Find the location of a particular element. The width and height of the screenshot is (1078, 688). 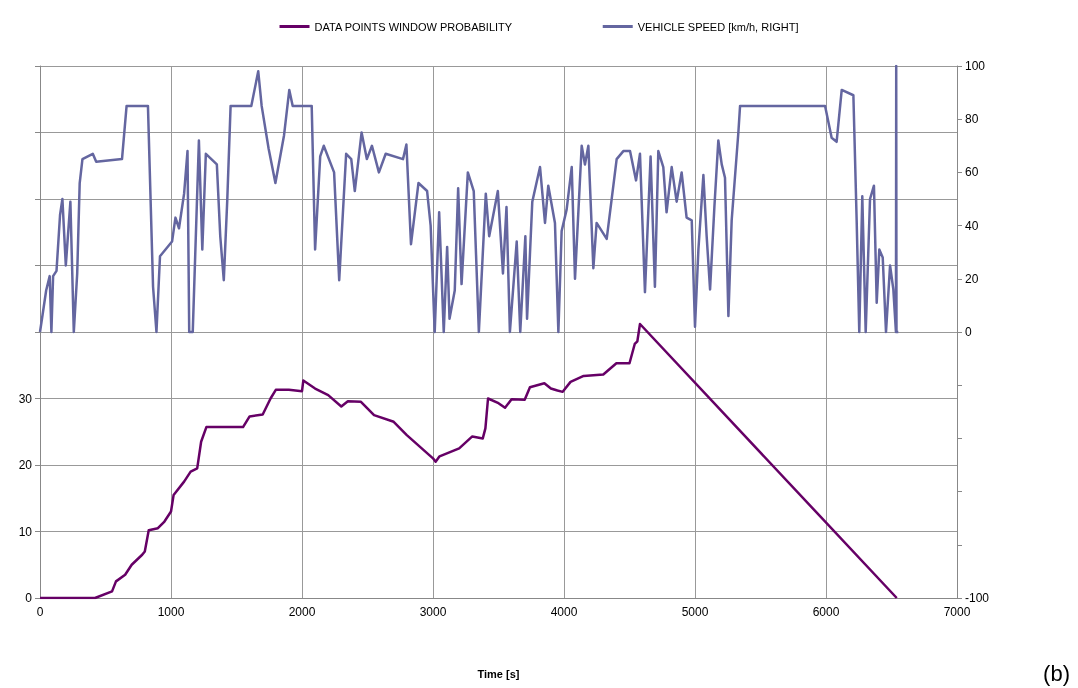

x-tick-label: 7000 is located at coordinates (957, 612).